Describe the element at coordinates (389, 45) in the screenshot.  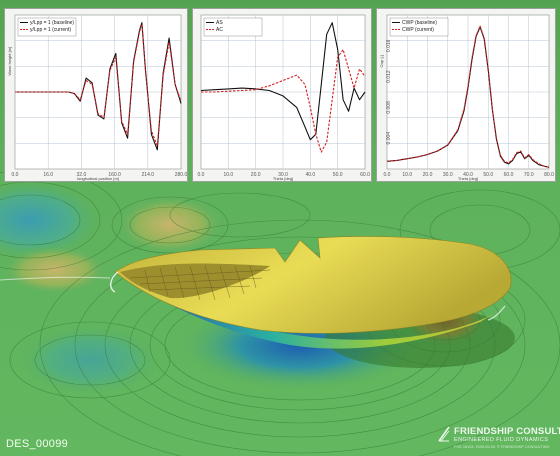
I see `y-tick-label: 0.016` at that location.